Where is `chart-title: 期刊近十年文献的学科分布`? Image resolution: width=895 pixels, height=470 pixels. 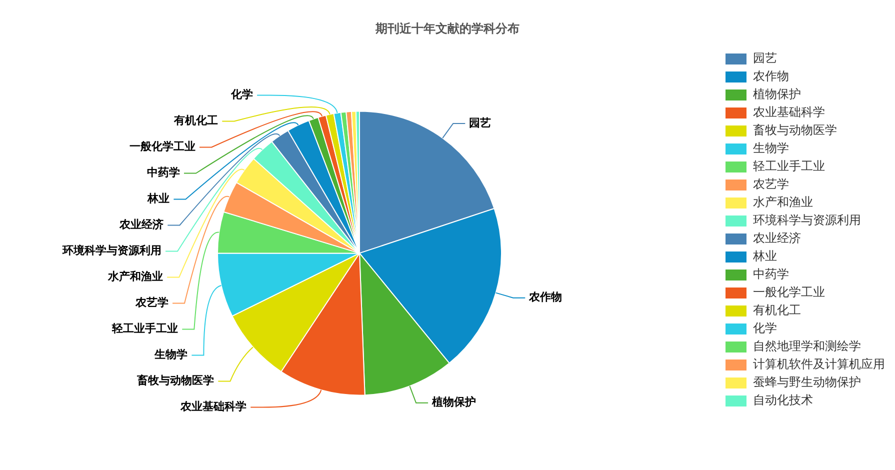 chart-title: 期刊近十年文献的学科分布 is located at coordinates (447, 28).